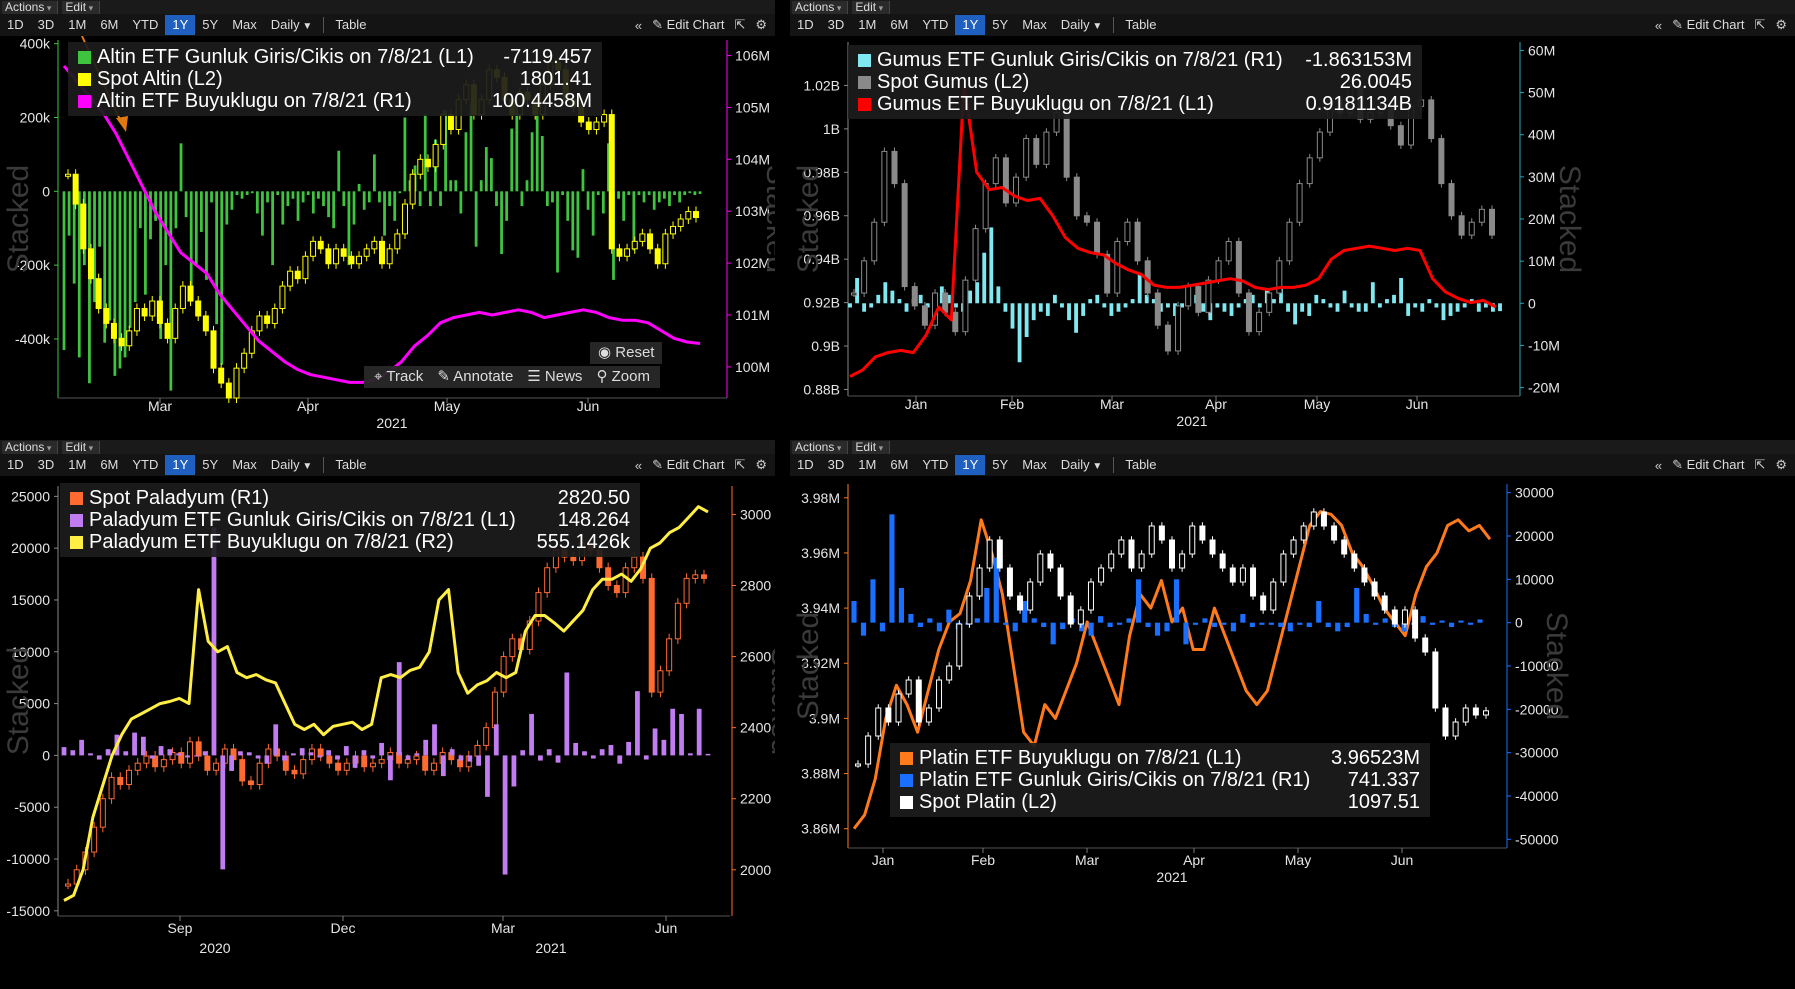 The height and width of the screenshot is (989, 1795). Describe the element at coordinates (1160, 802) in the screenshot. I see `legend-row: Spot Platin (L2) 1097.51` at that location.